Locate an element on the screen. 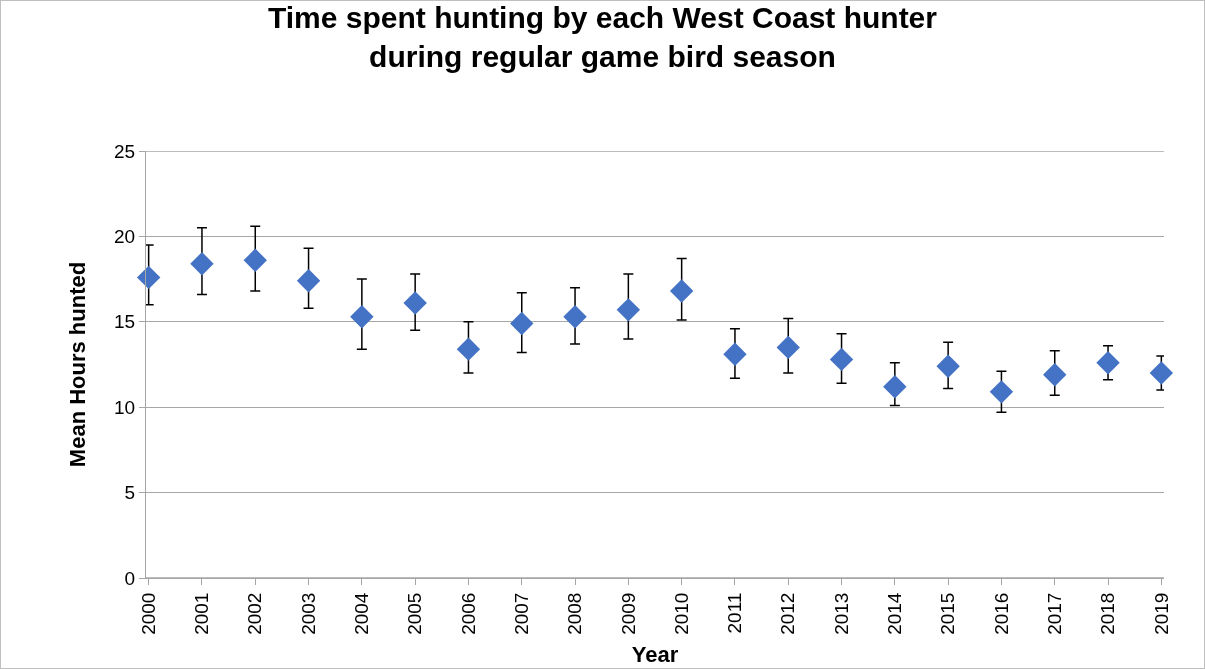 Image resolution: width=1205 pixels, height=669 pixels. x-tick-label: 2007 is located at coordinates (521, 613).